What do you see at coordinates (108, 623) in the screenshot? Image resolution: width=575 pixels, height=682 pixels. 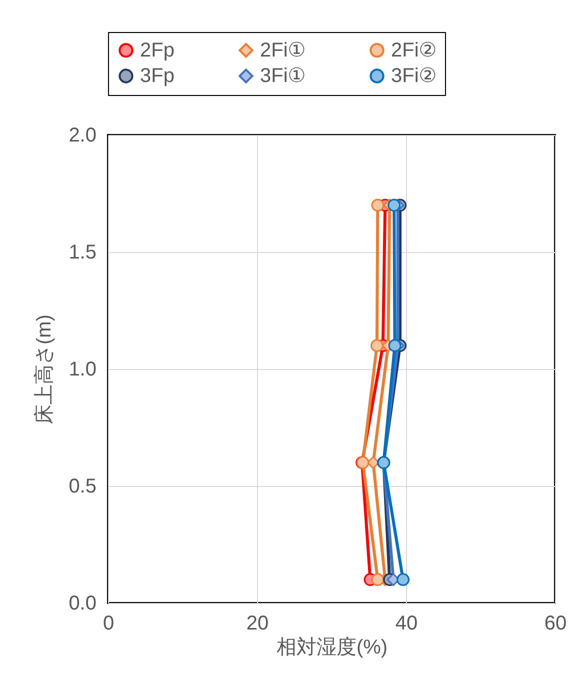 I see `x-tick-label: 0` at bounding box center [108, 623].